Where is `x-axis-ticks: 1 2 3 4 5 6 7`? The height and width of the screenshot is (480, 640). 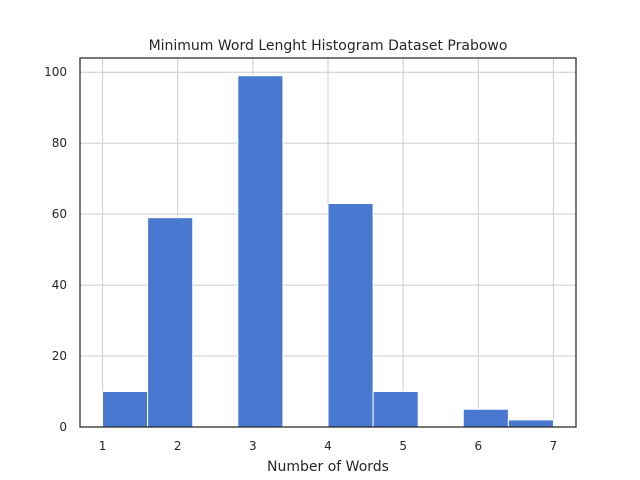 x-axis-ticks: 1 2 3 4 5 6 7 is located at coordinates (328, 446).